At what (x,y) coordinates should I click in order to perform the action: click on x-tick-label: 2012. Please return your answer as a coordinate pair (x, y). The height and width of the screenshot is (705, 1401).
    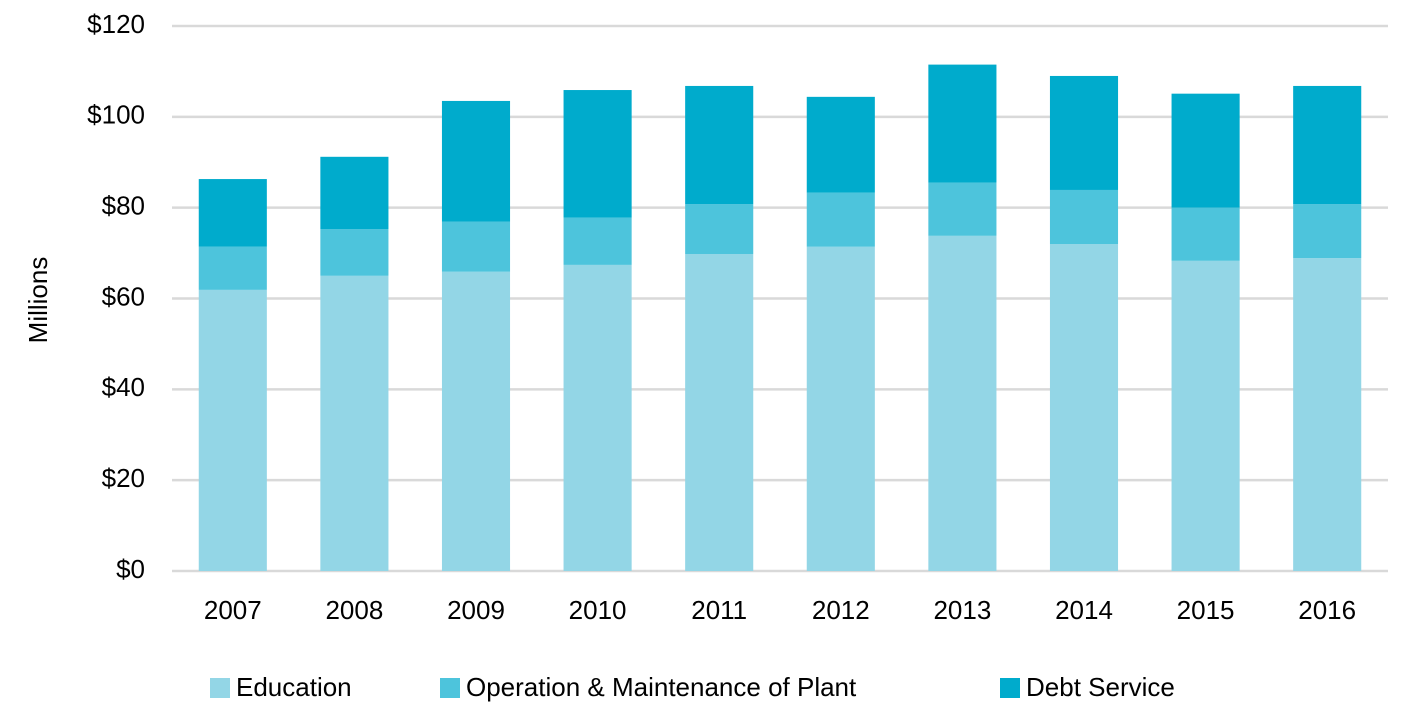
    Looking at the image, I should click on (841, 610).